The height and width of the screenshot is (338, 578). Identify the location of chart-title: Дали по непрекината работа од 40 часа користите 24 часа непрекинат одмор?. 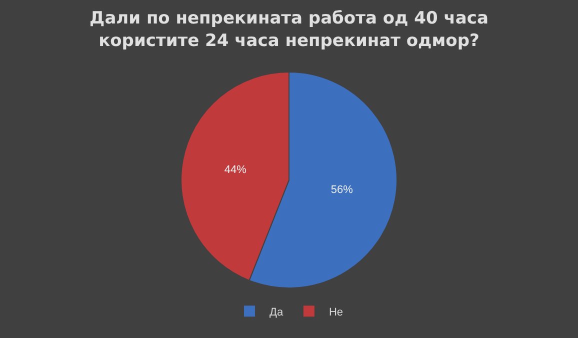
(289, 29).